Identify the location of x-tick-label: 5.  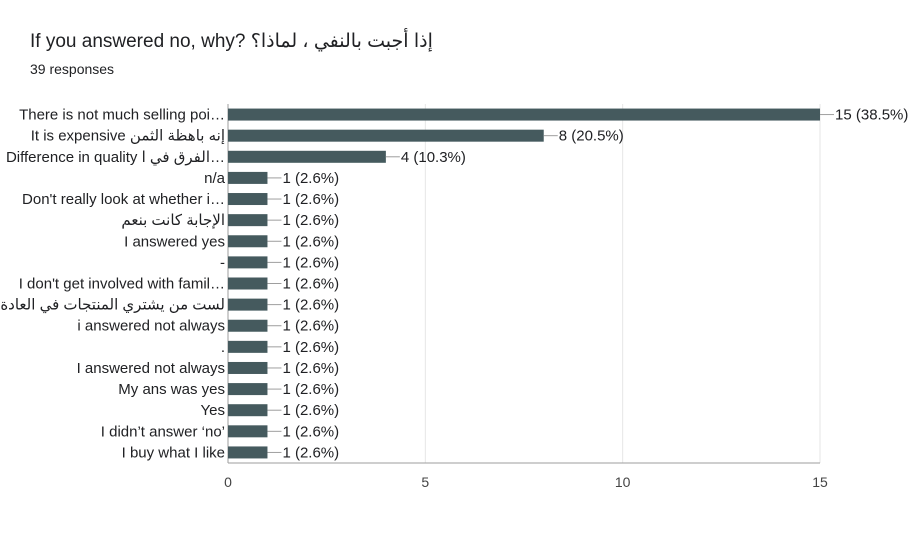
(425, 482).